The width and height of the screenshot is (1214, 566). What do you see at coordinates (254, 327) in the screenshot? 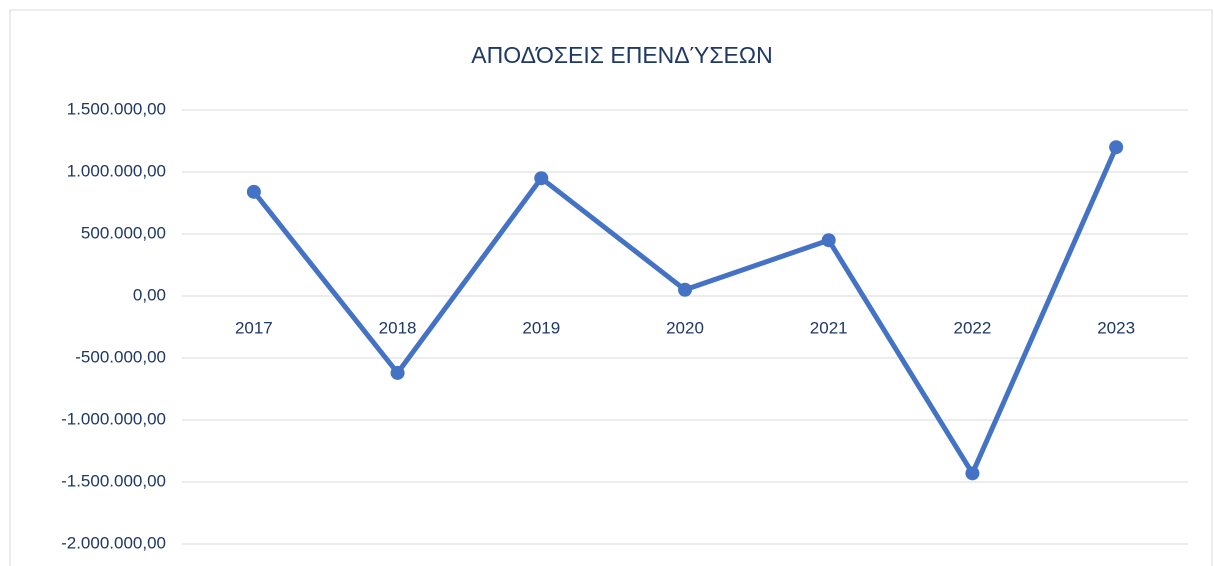
I see `x-tick-label: 2017` at bounding box center [254, 327].